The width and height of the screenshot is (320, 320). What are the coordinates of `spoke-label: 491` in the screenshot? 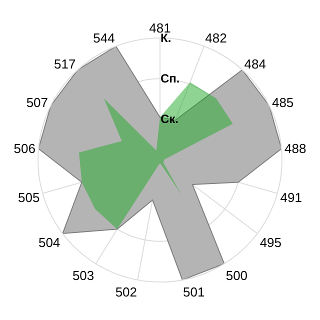 It's located at (291, 198).